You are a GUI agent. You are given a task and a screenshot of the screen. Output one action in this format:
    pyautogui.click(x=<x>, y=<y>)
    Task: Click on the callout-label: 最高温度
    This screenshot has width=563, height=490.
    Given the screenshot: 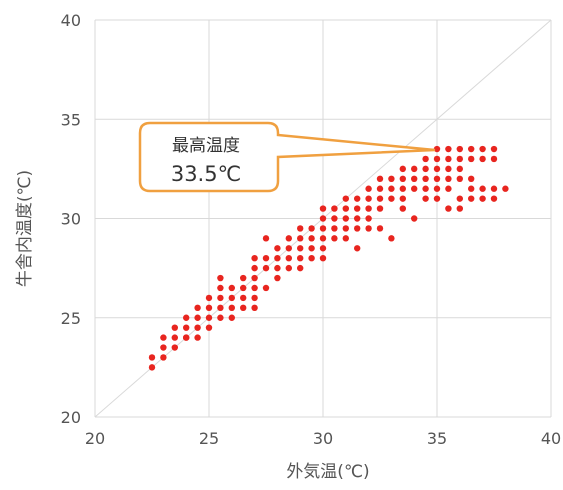 What is the action you would take?
    pyautogui.click(x=206, y=146)
    